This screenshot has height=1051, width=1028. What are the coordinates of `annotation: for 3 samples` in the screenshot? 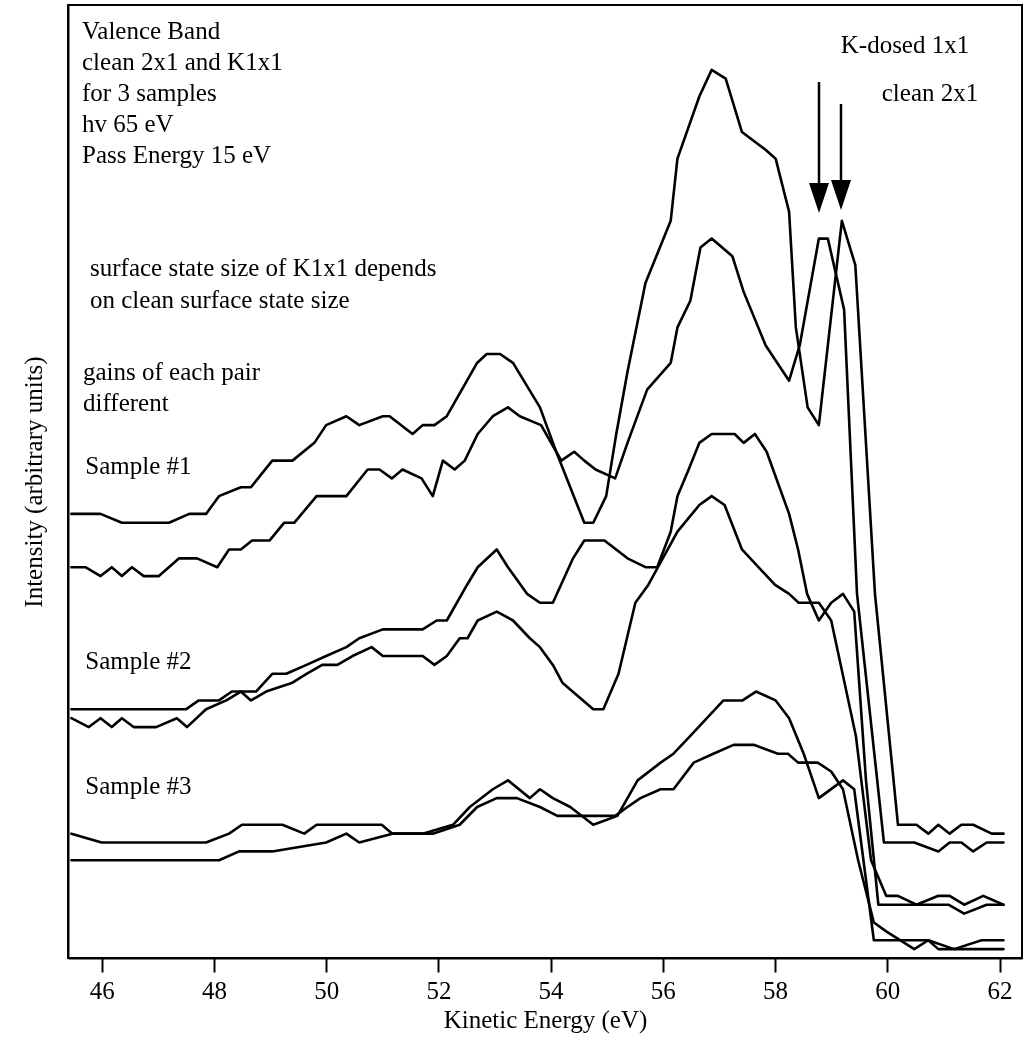 It's located at (149, 92).